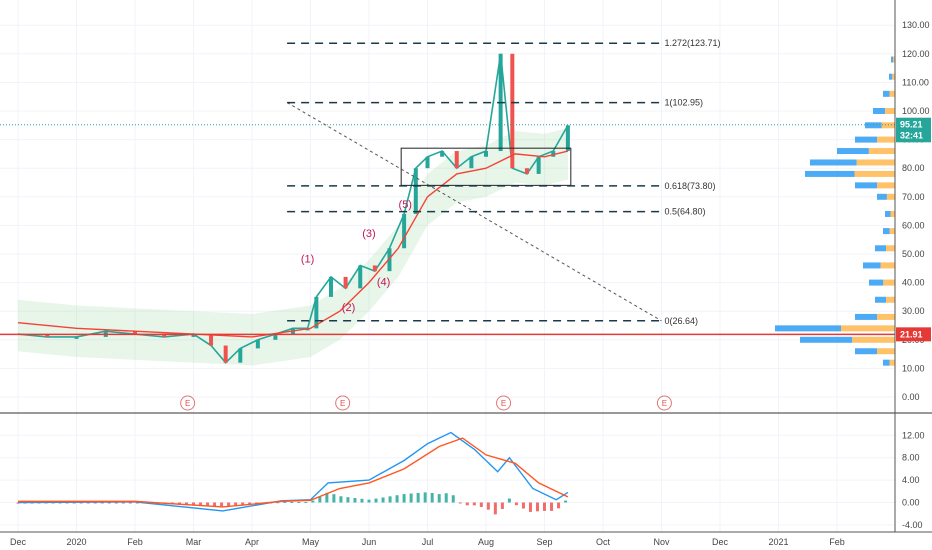 This screenshot has width=932, height=550. Describe the element at coordinates (405, 205) in the screenshot. I see `wave-label: (5)` at that location.